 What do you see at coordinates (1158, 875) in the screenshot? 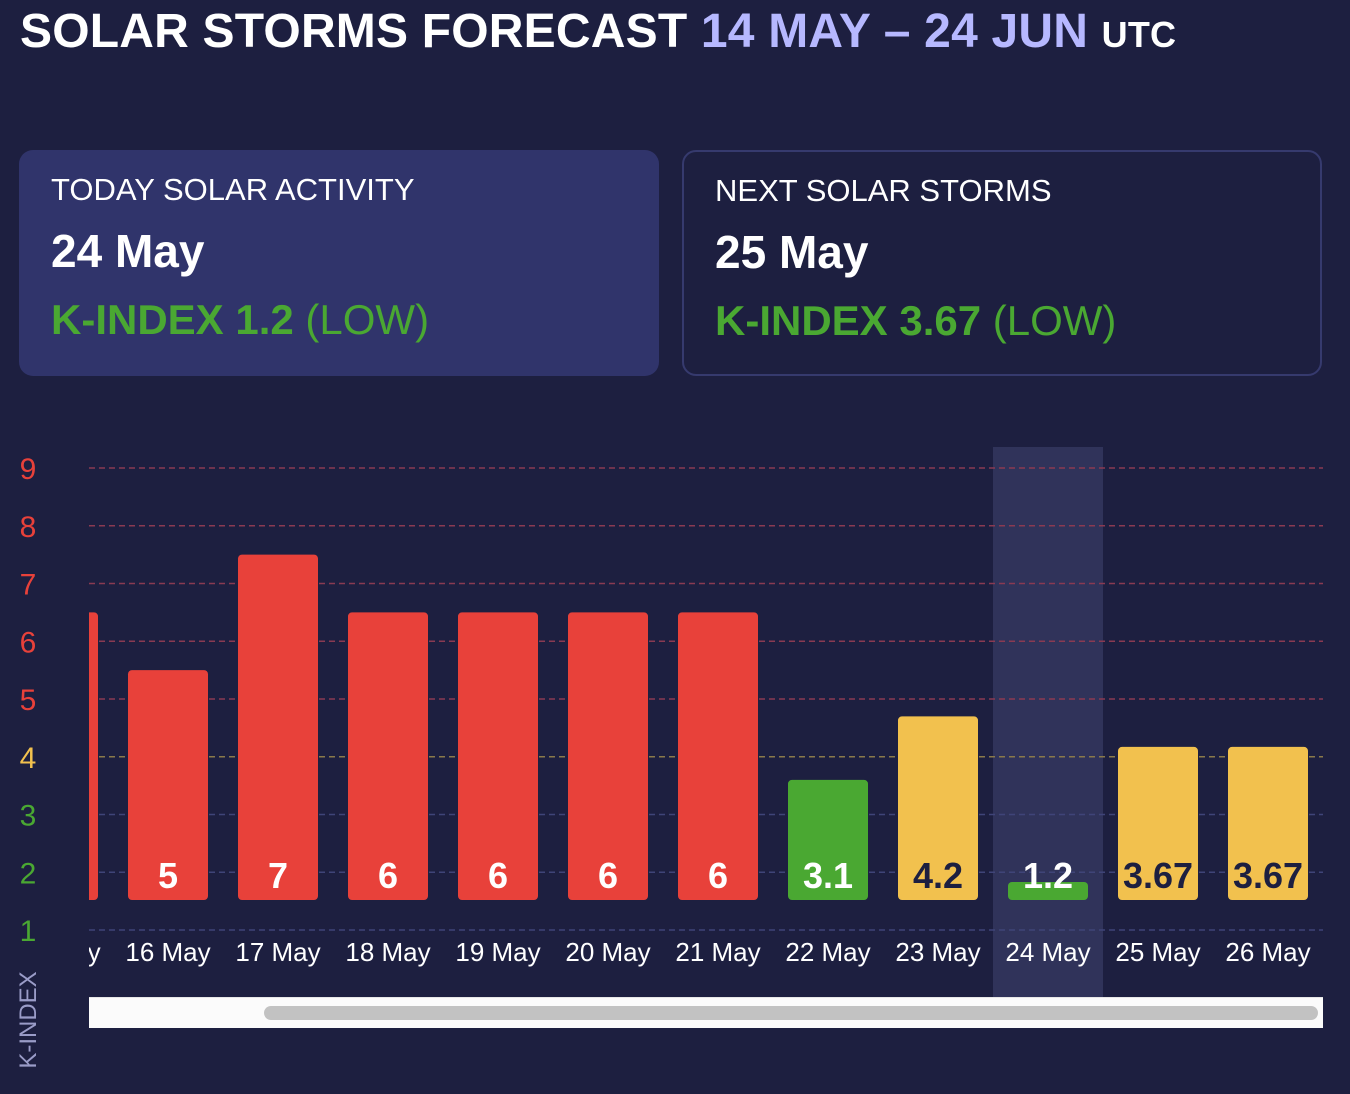
I see `bar-data-label-25-may: 3.67` at bounding box center [1158, 875].